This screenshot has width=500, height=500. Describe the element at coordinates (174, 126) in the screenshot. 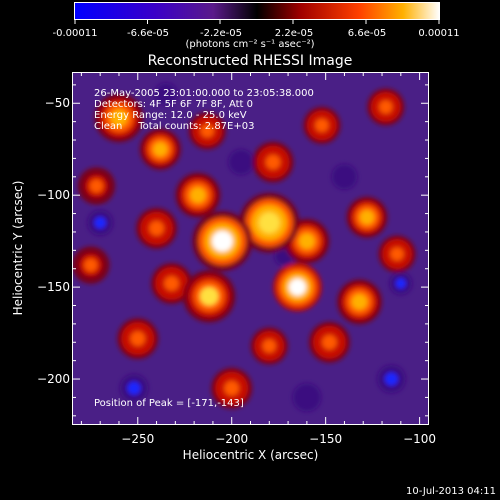

I see `info-clean-counts: Clean Total counts: 2.87E+03` at that location.